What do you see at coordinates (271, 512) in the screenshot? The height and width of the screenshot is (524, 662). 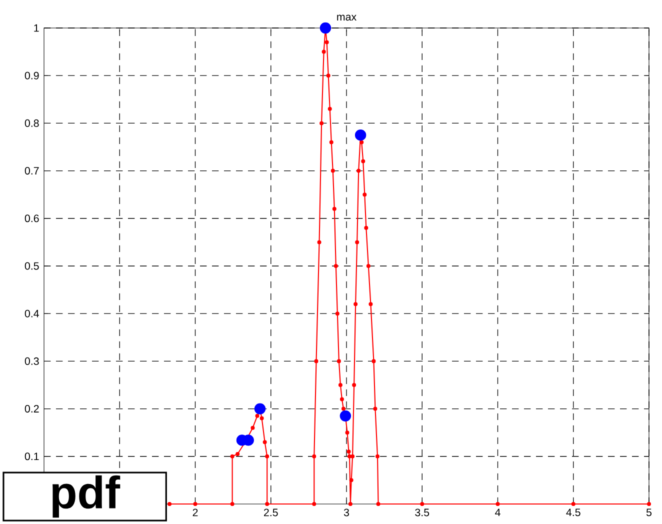 I see `x-tick-label: 2.5` at bounding box center [271, 512].